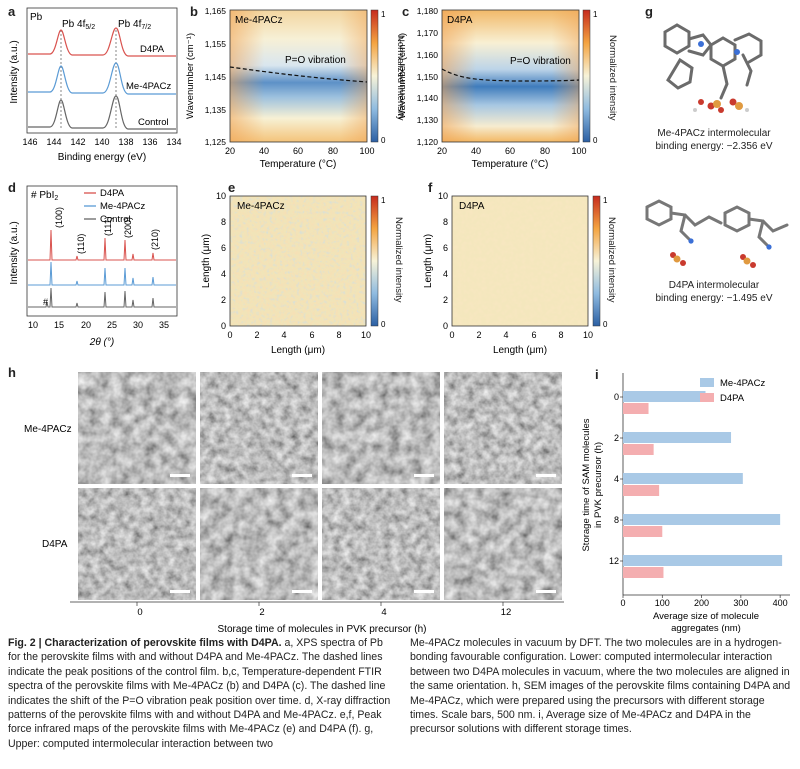  What do you see at coordinates (677, 437) in the screenshot?
I see `bar-me4pacz-2h` at bounding box center [677, 437].